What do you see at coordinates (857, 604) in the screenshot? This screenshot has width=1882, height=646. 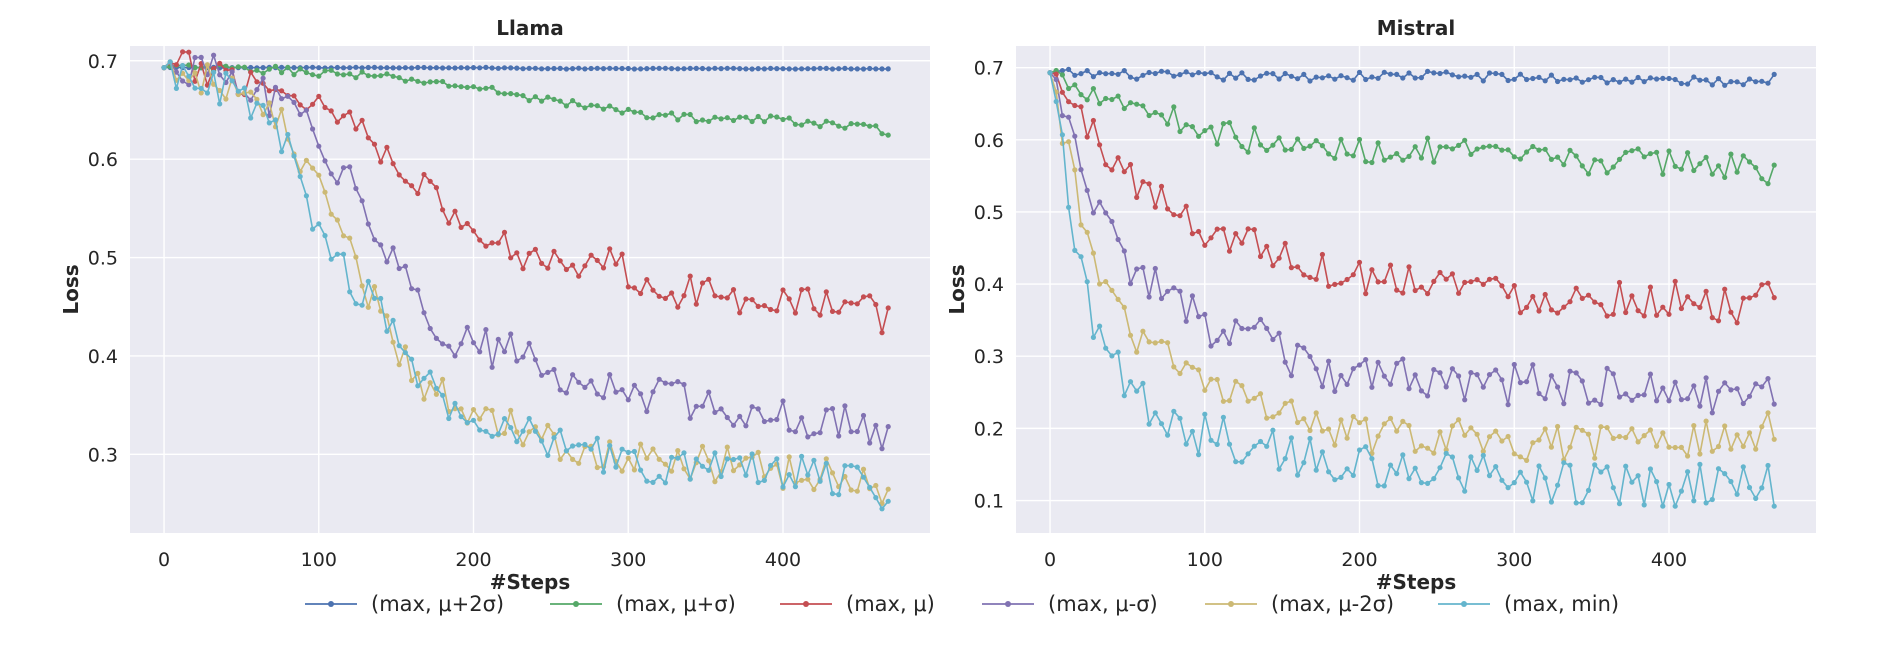 I see `legend-item-2: (max, μ)` at bounding box center [857, 604].